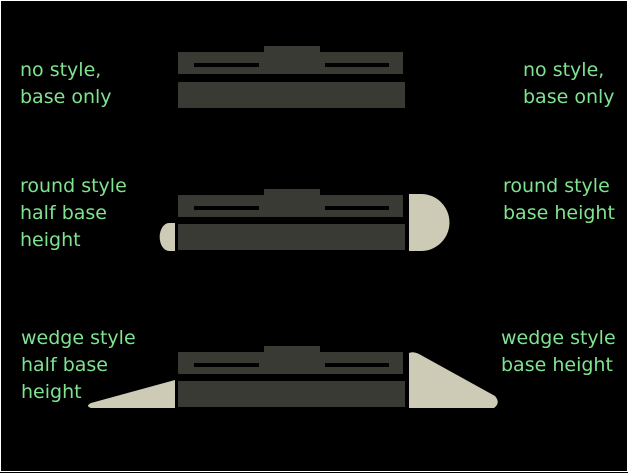 The image size is (628, 473). Describe the element at coordinates (569, 84) in the screenshot. I see `label-no-style-right: no style, base only` at that location.